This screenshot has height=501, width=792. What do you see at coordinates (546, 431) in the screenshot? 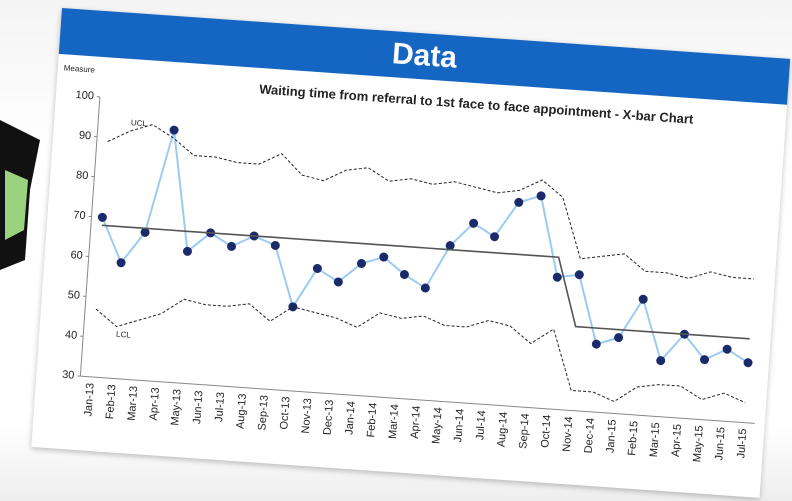
I see `x-tick-label: Oct-14` at bounding box center [546, 431].